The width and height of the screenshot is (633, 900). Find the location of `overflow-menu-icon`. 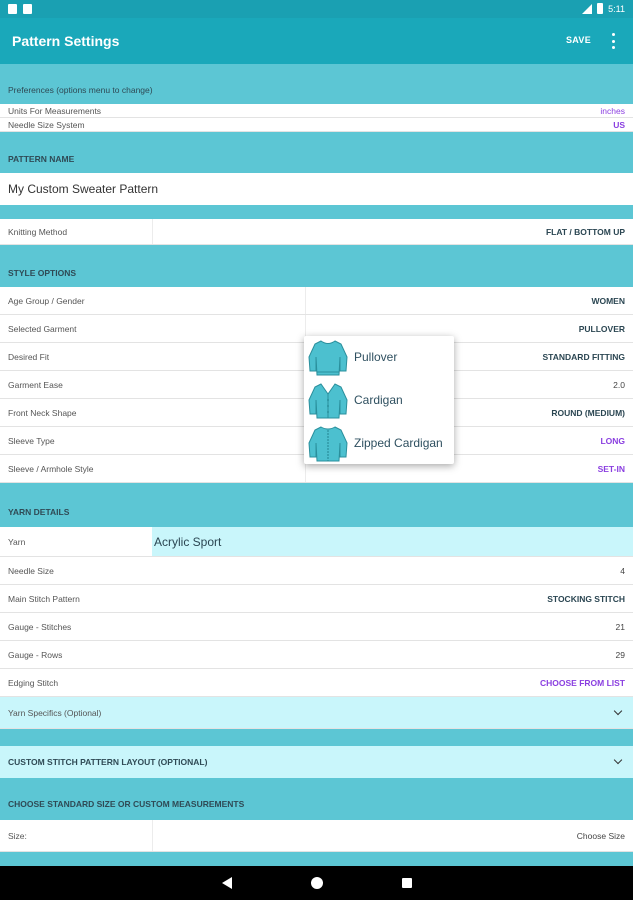

overflow-menu-icon is located at coordinates (613, 41).